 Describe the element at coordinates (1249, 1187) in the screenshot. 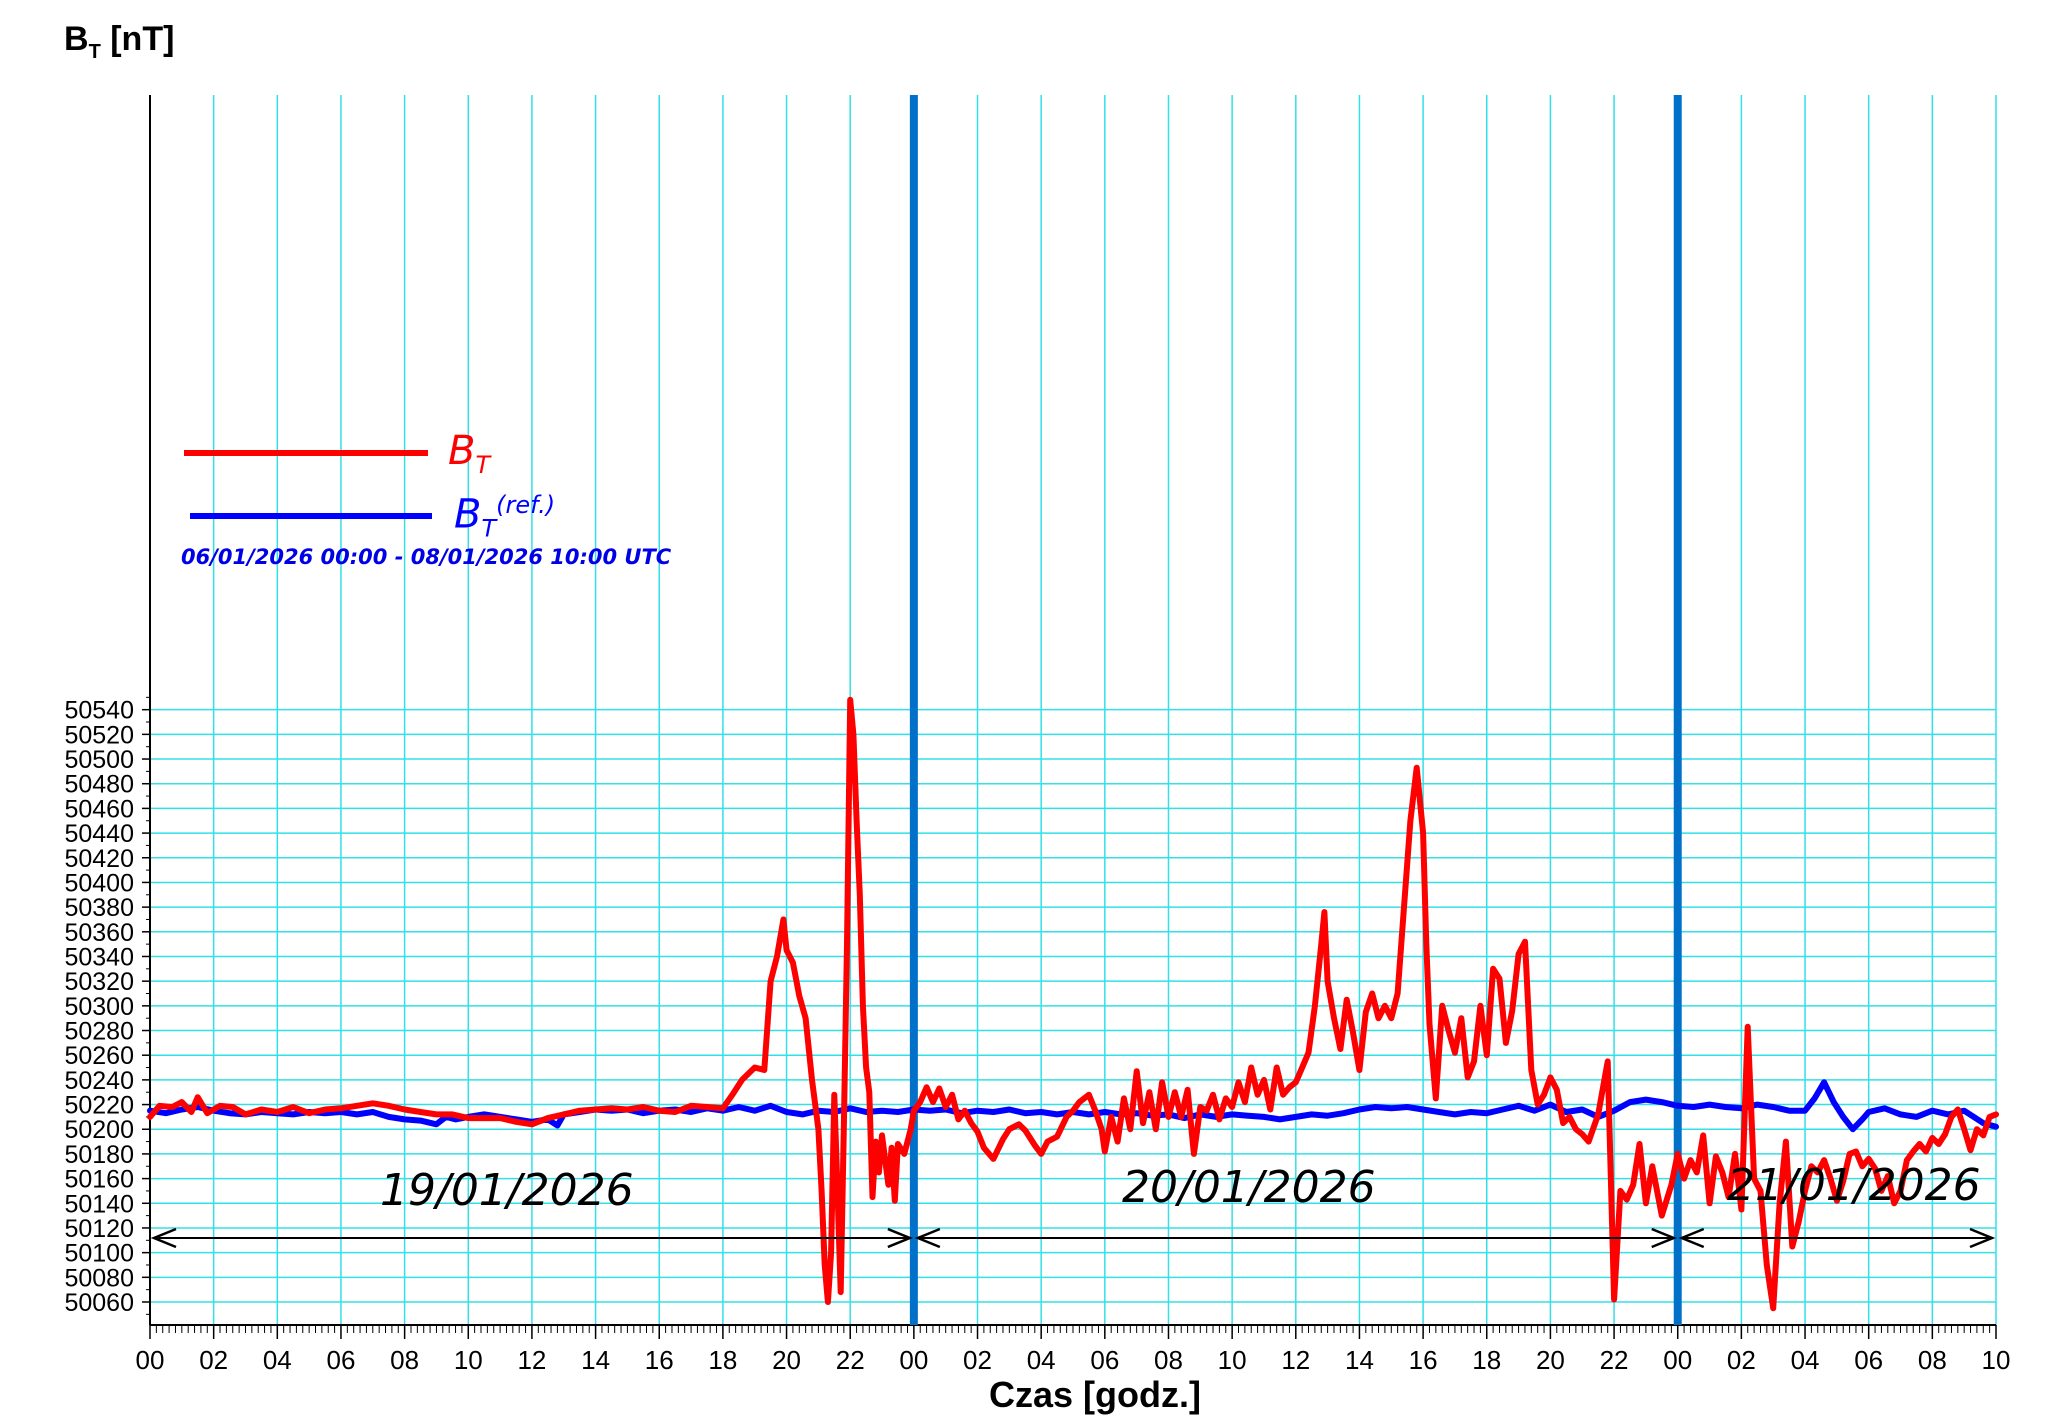

I see `date-label-day2: 20/01/2026` at that location.